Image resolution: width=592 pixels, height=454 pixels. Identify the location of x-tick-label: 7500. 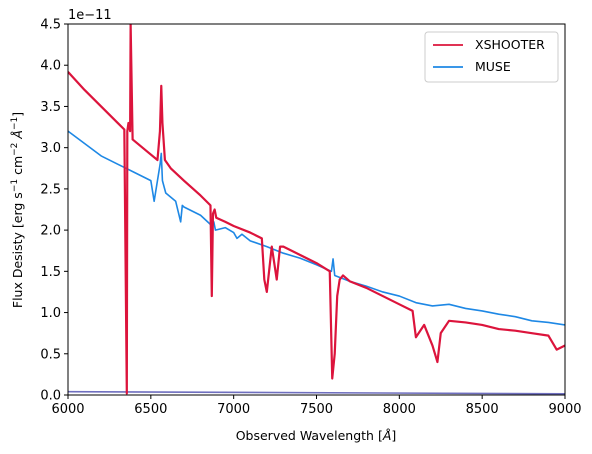
(316, 409).